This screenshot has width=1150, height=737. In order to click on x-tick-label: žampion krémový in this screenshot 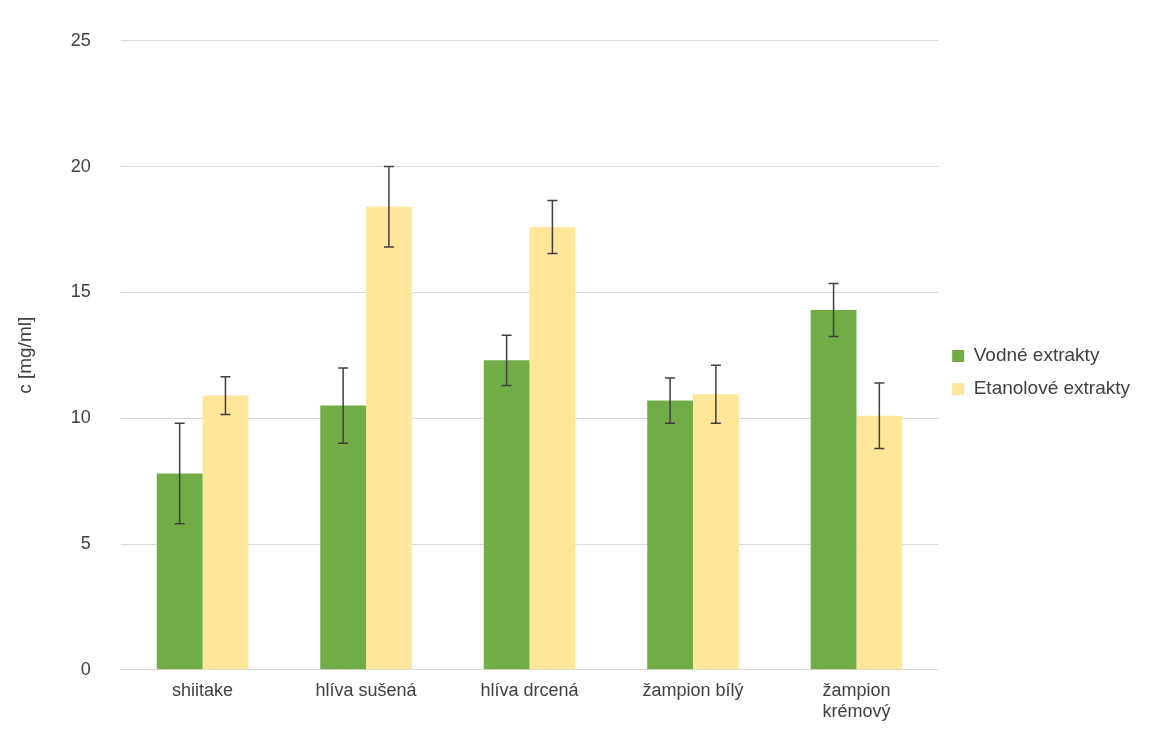, I will do `click(856, 700)`.